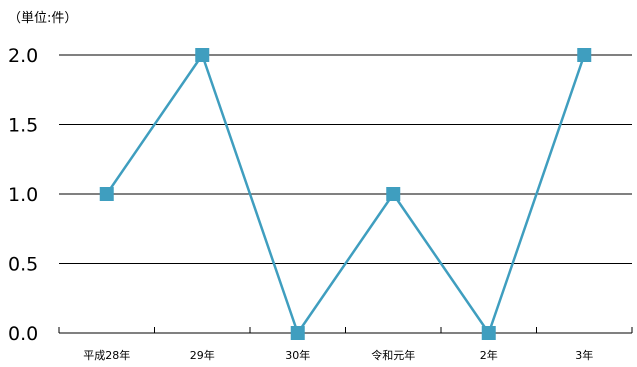 This screenshot has height=367, width=637. I want to click on x-tick-label: 平成28年, so click(106, 355).